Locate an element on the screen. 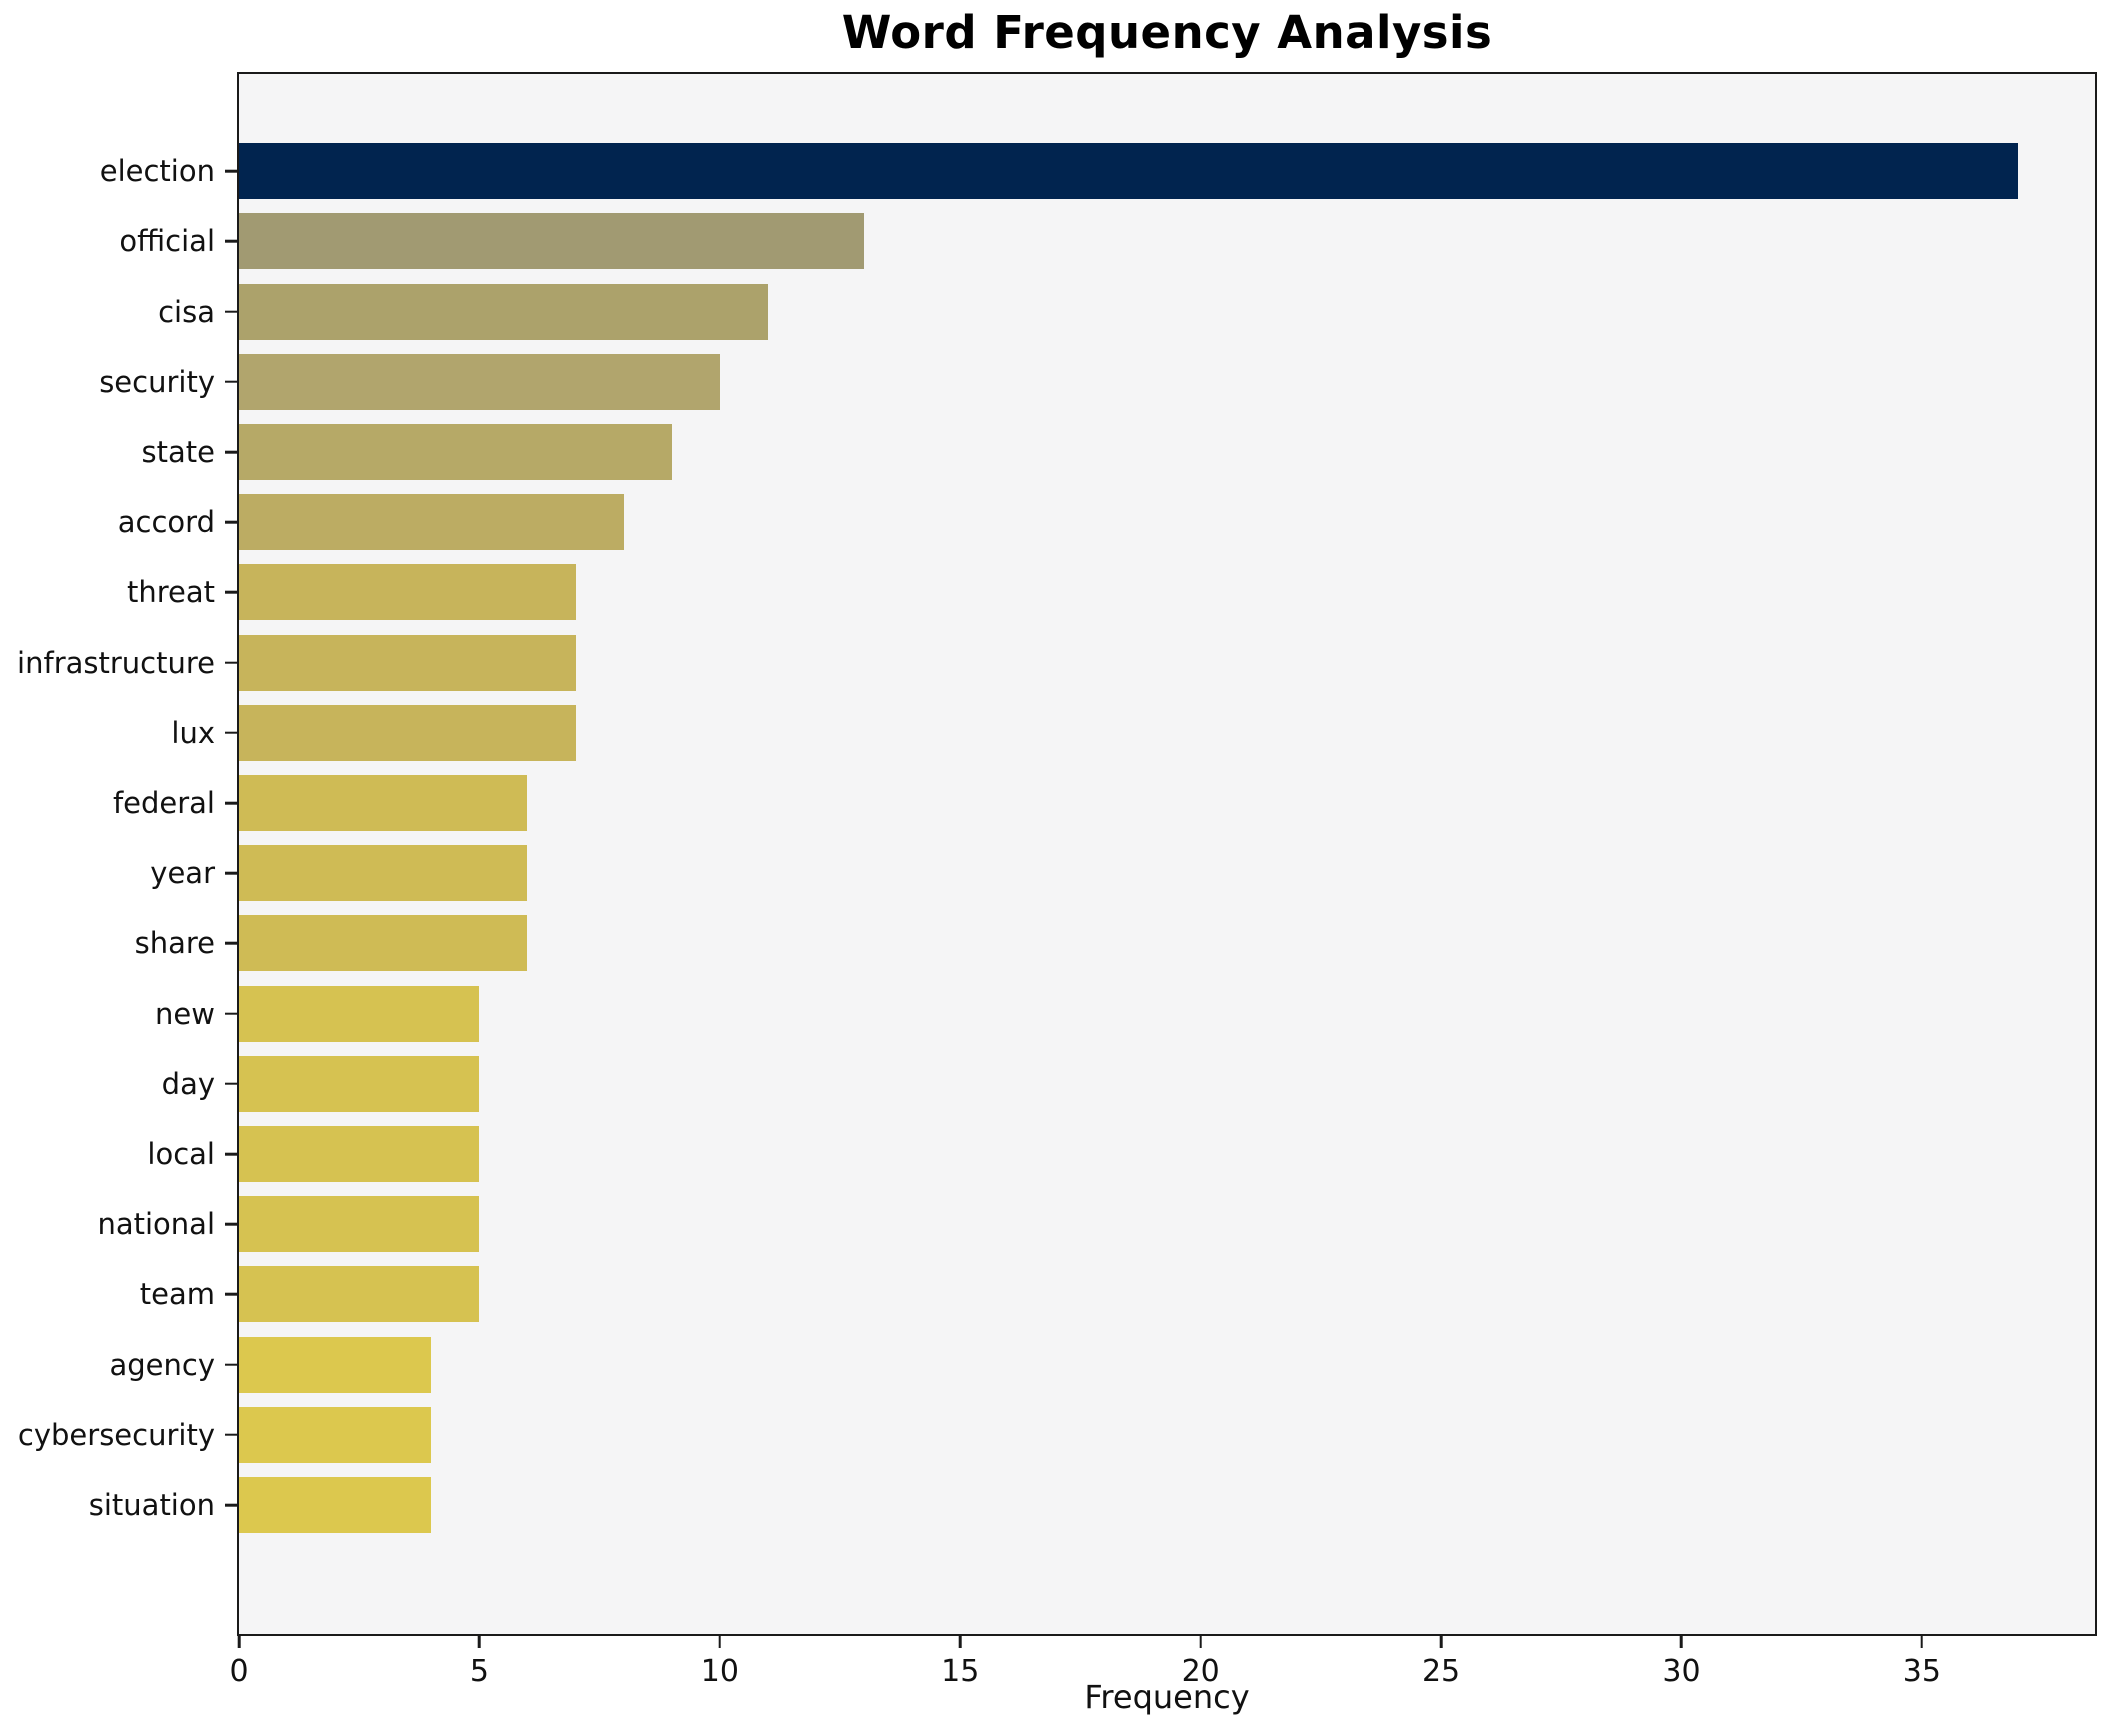  bar-row: local is located at coordinates (1121, 1154).